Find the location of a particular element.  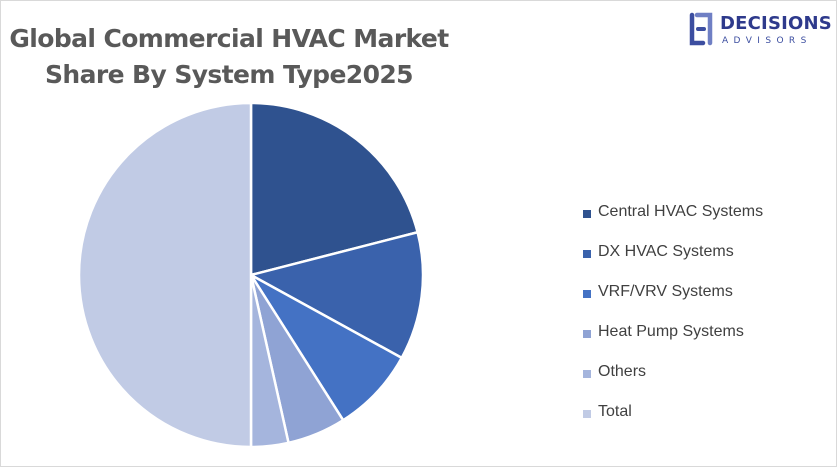

legend-item-vrf-vrv-systems: VRF/VRV Systems is located at coordinates (673, 303).